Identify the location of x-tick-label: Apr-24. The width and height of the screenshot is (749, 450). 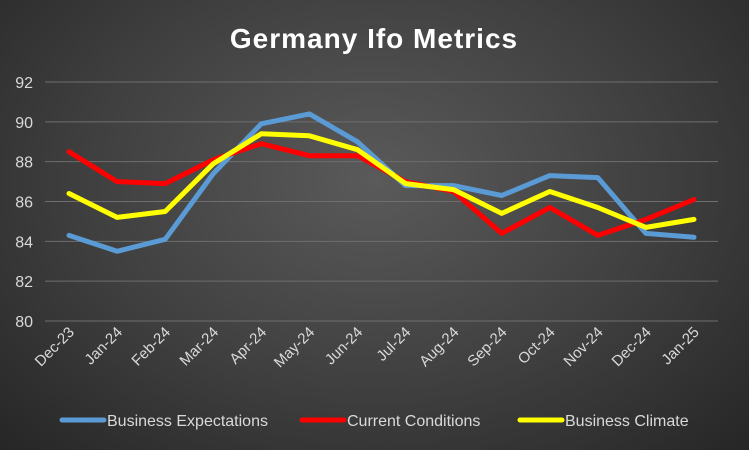
(248, 346).